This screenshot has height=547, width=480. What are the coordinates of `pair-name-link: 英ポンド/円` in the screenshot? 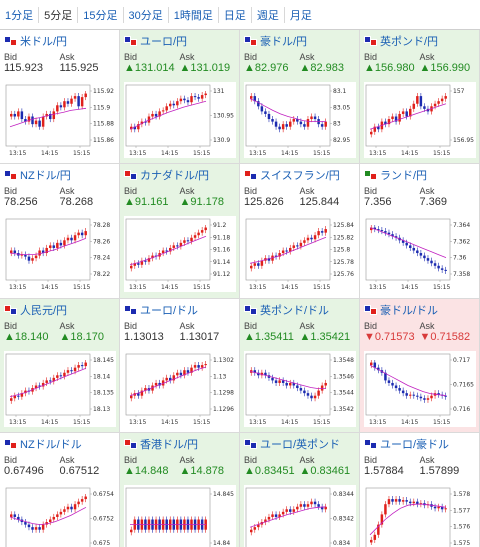 It's located at (409, 42).